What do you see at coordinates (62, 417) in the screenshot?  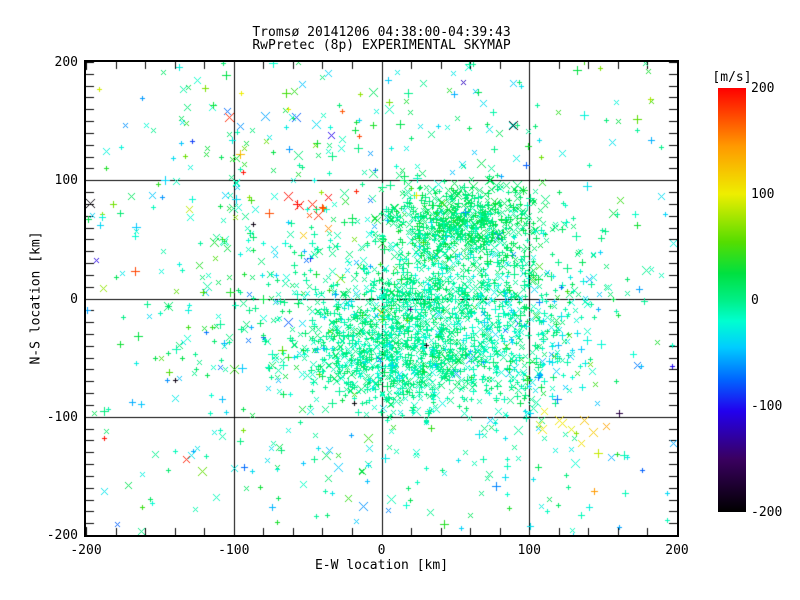 I see `y-tick-label: -100` at bounding box center [62, 417].